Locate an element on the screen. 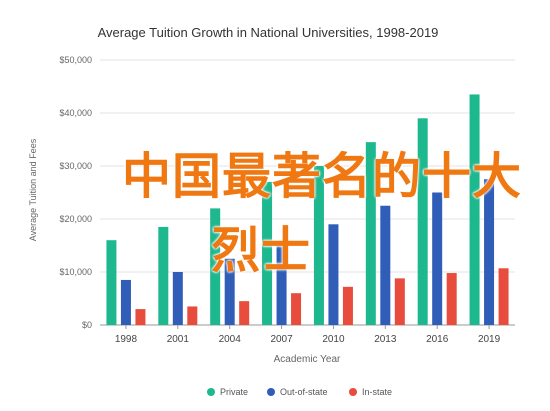  legend: Private Out-of-state In-state is located at coordinates (299, 392).